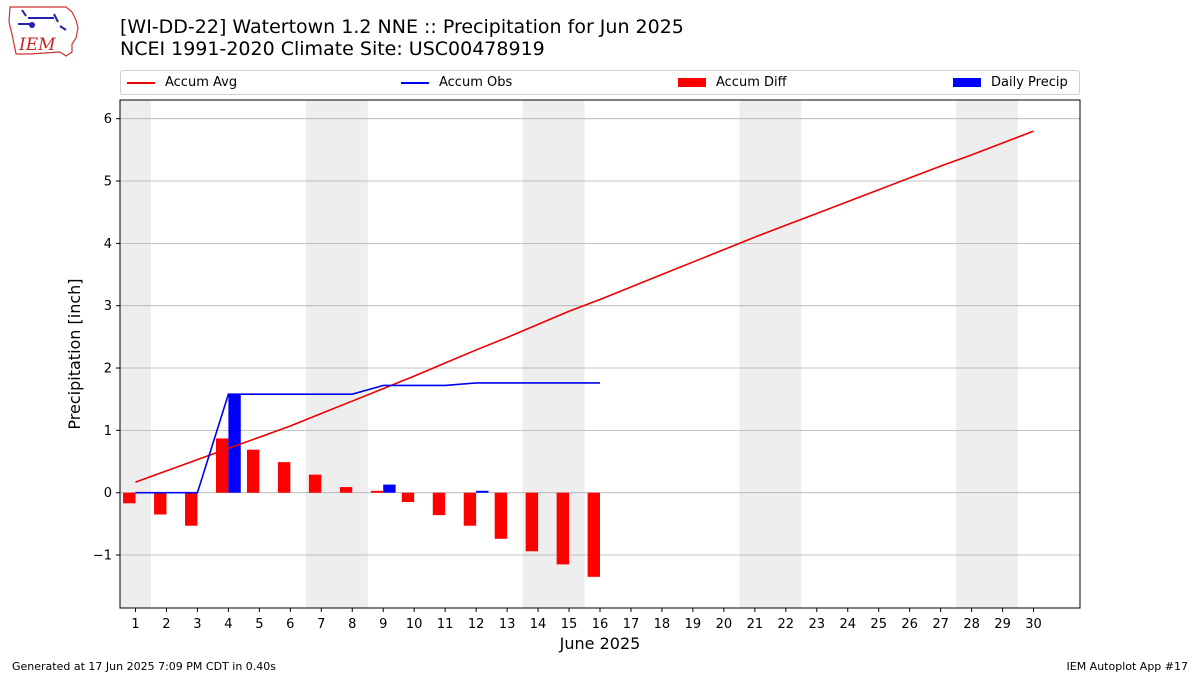 The image size is (1200, 675). I want to click on x-tick-label: 15, so click(569, 624).